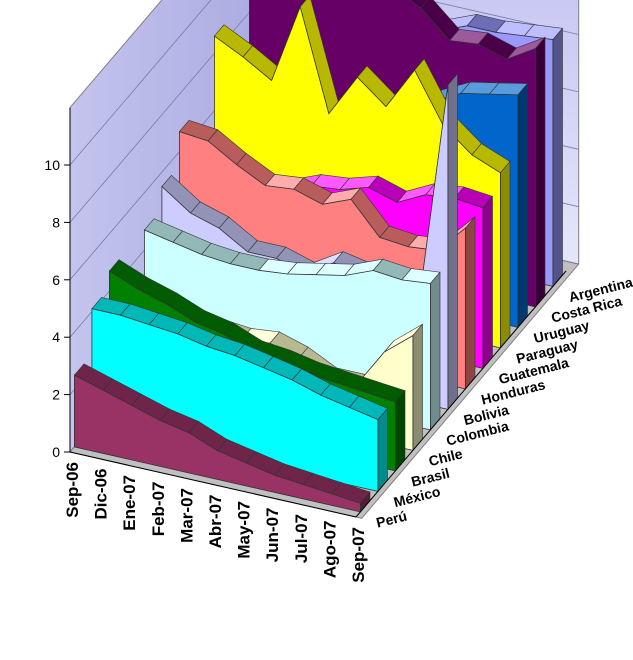 This screenshot has height=660, width=633. What do you see at coordinates (56, 280) in the screenshot?
I see `y-tick-label: 6` at bounding box center [56, 280].